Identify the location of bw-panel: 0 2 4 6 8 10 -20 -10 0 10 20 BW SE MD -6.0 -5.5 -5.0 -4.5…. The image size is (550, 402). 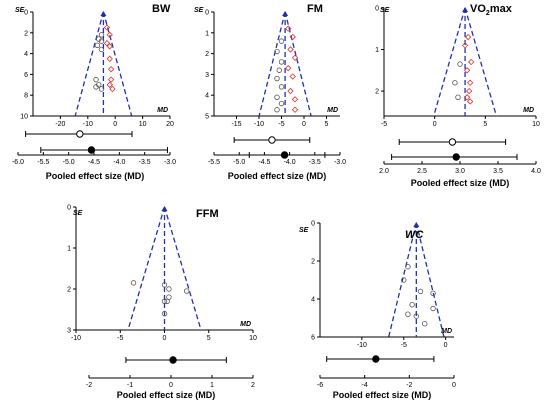
(94, 92).